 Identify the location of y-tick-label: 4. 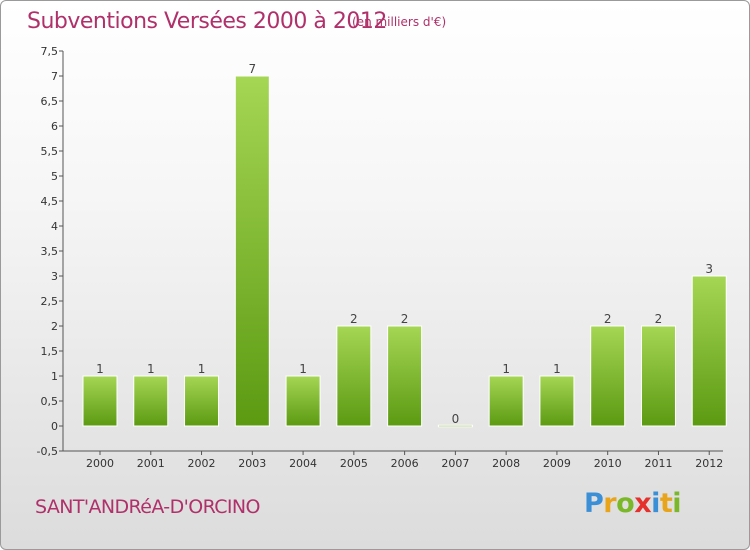
(54, 226).